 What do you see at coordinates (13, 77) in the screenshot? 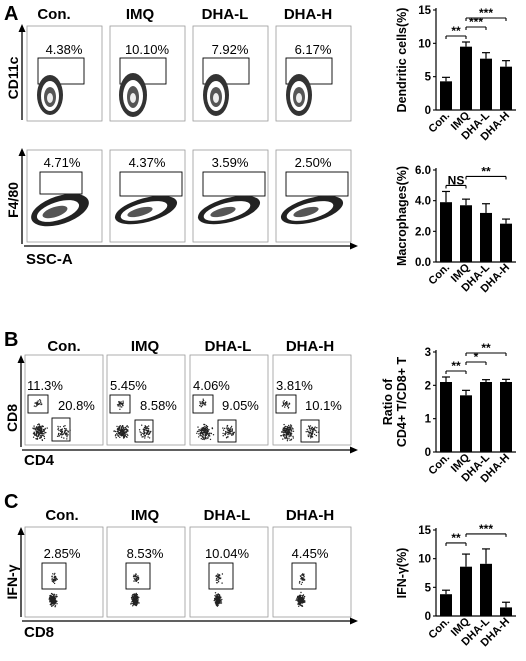
I see `y-axis-label: CD11c` at bounding box center [13, 77].